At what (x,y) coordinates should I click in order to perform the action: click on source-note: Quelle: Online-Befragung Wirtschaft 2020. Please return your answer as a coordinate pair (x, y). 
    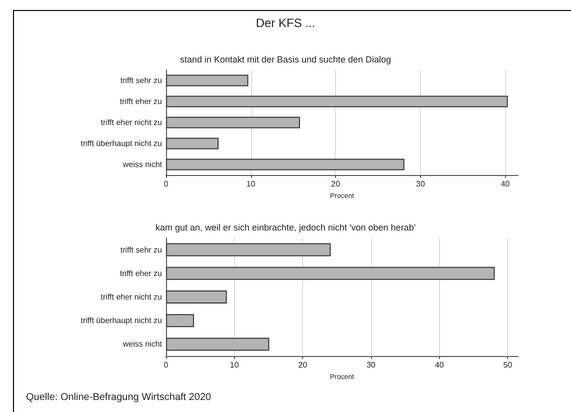
    Looking at the image, I should click on (119, 397).